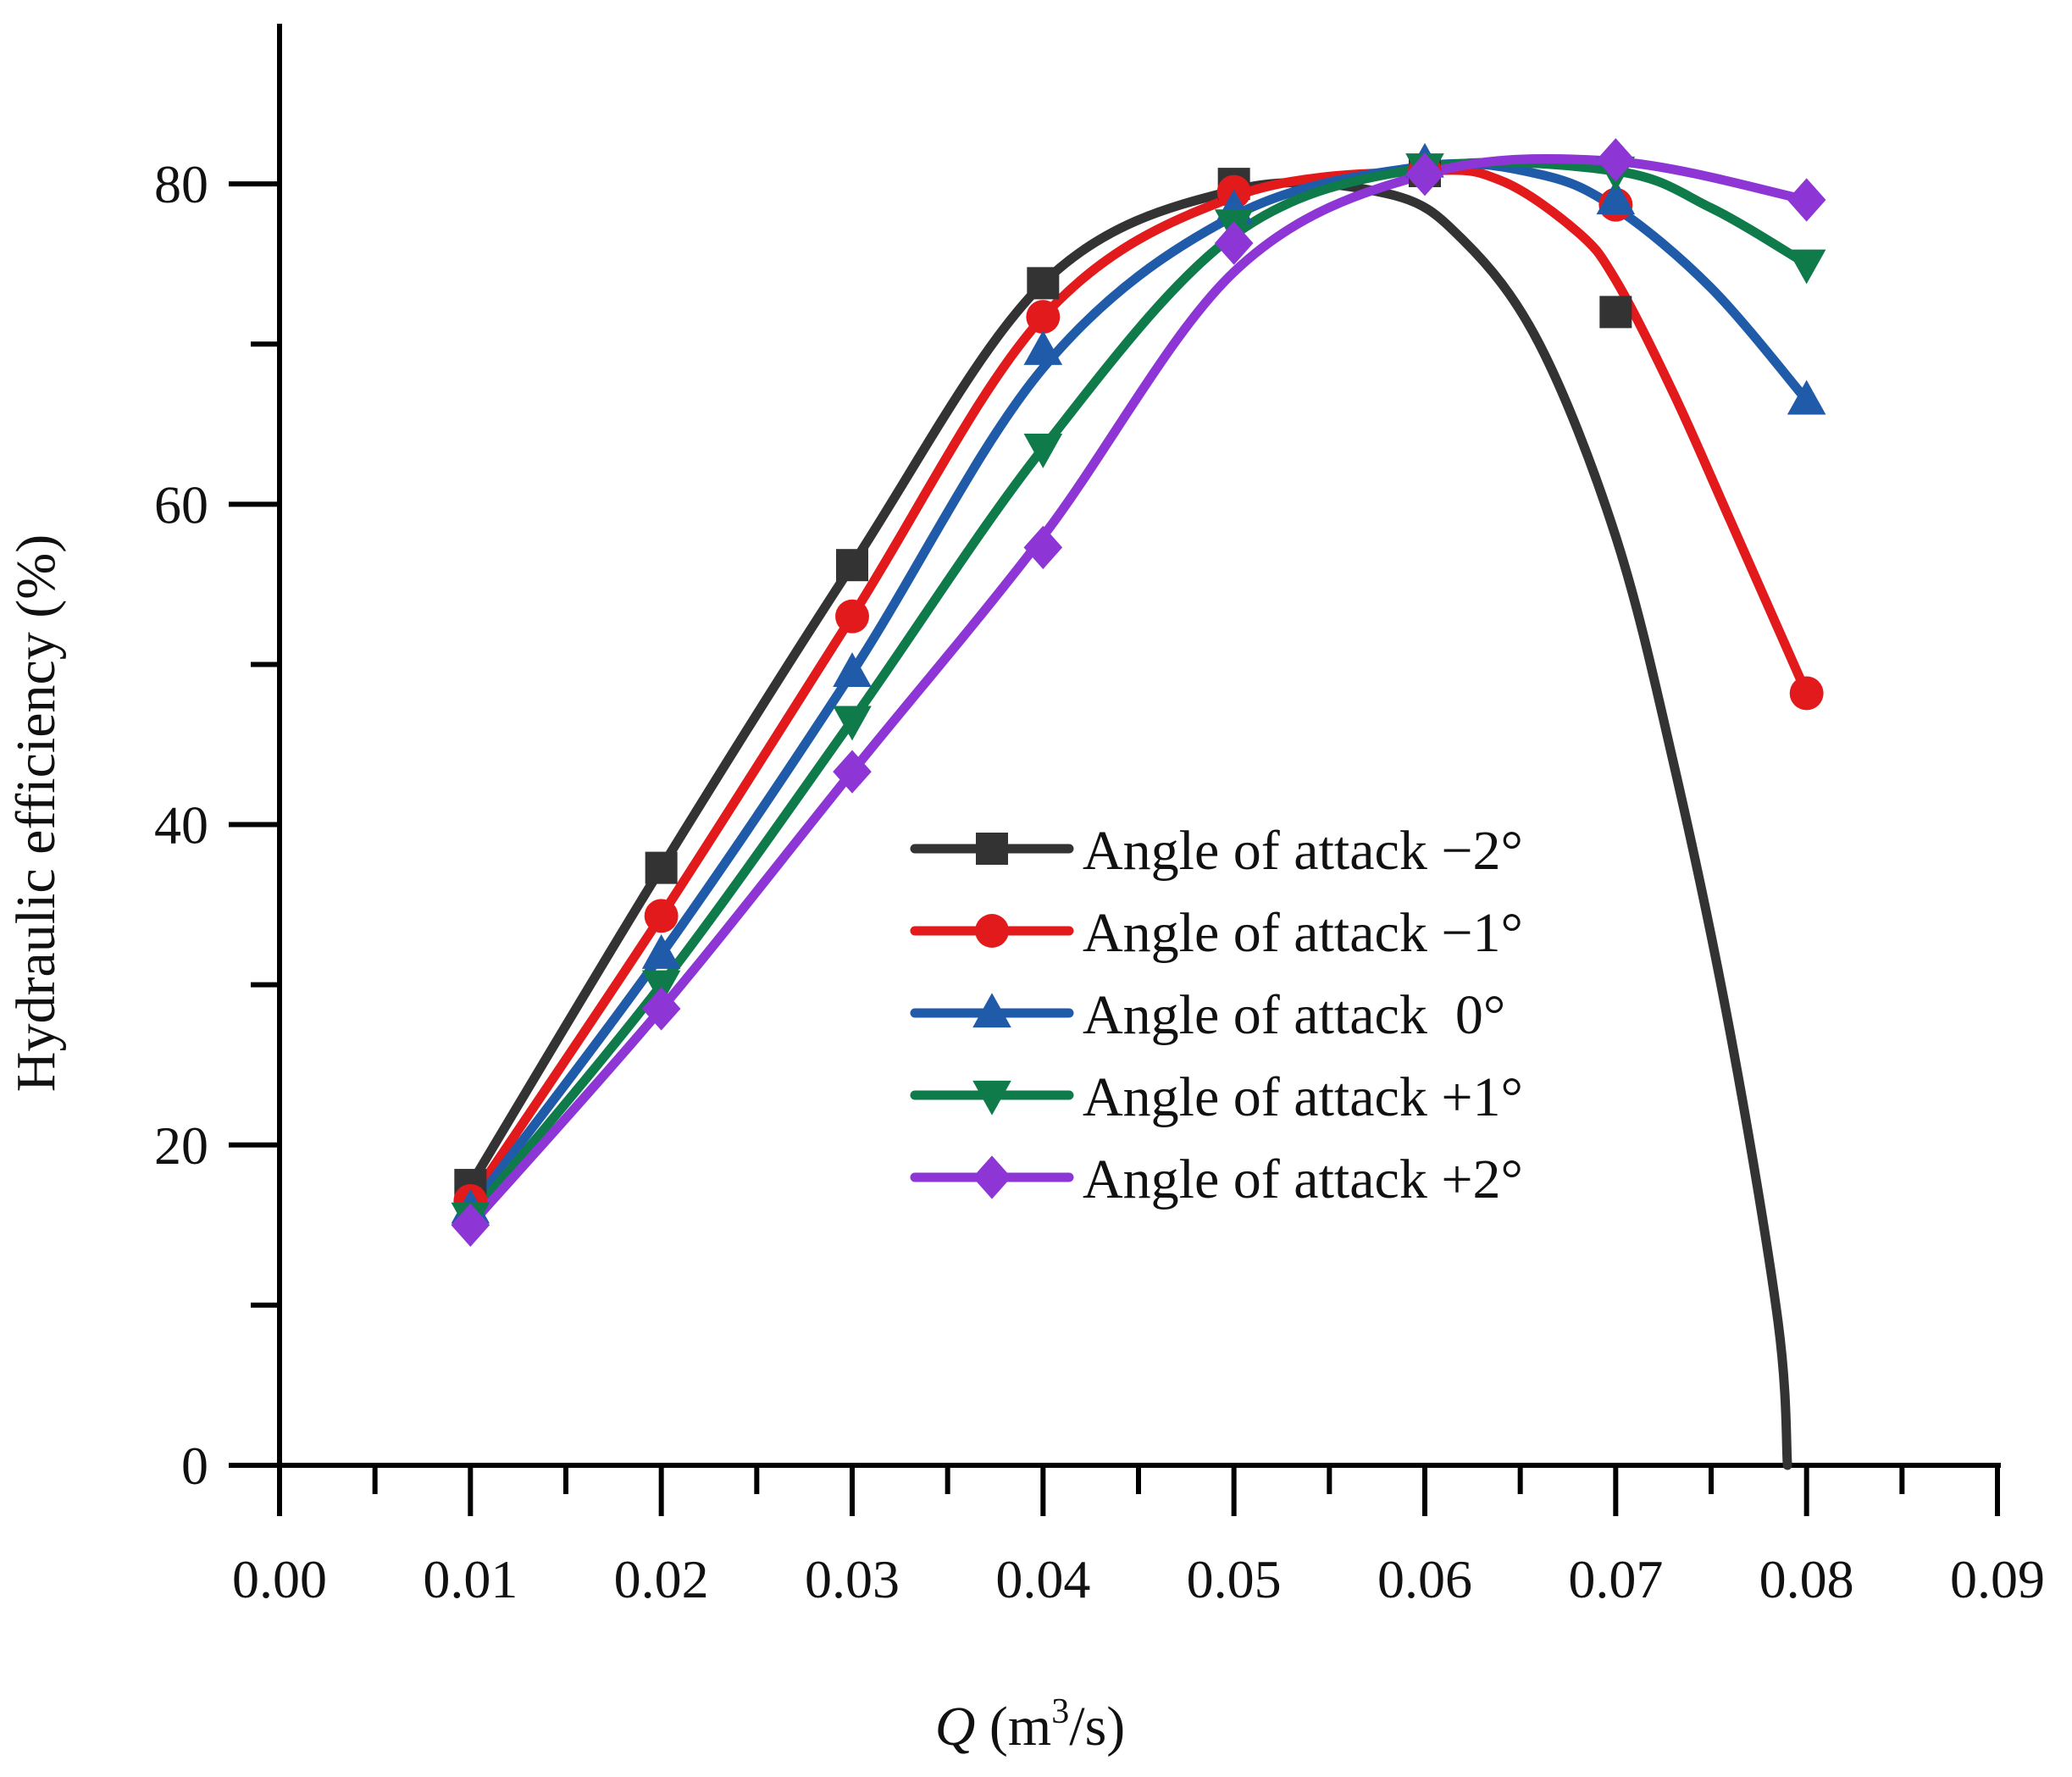 This screenshot has height=1777, width=2072. I want to click on y-tick-label: 40, so click(181, 825).